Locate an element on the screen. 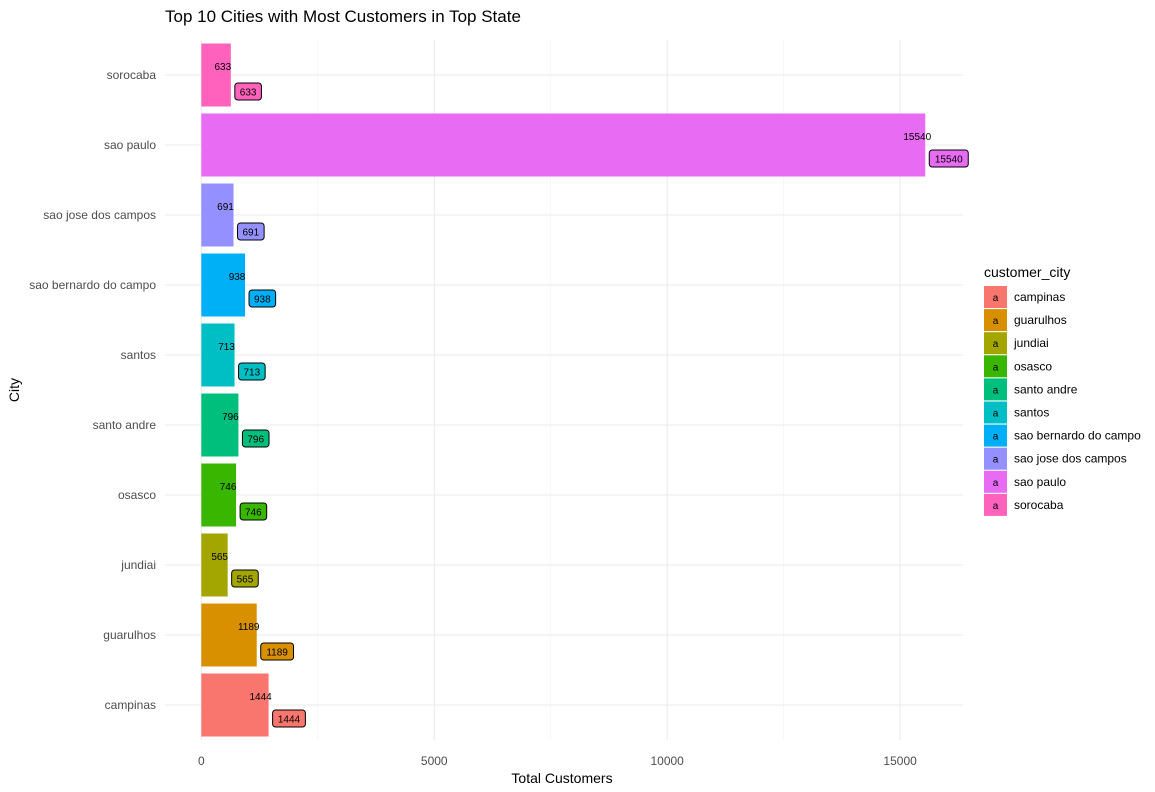 This screenshot has height=792, width=1155. y-tick-label: sao jose dos campos is located at coordinates (99, 215).